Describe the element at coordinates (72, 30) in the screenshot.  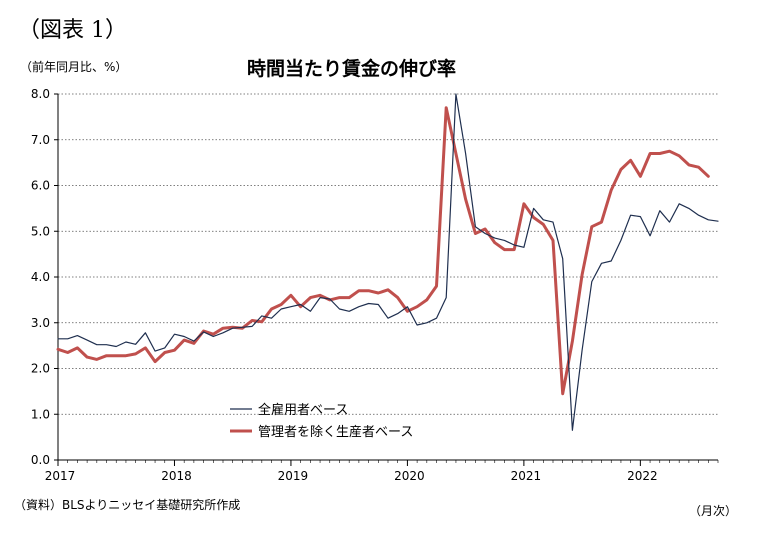
I see `figure-label: （図表 1）` at that location.